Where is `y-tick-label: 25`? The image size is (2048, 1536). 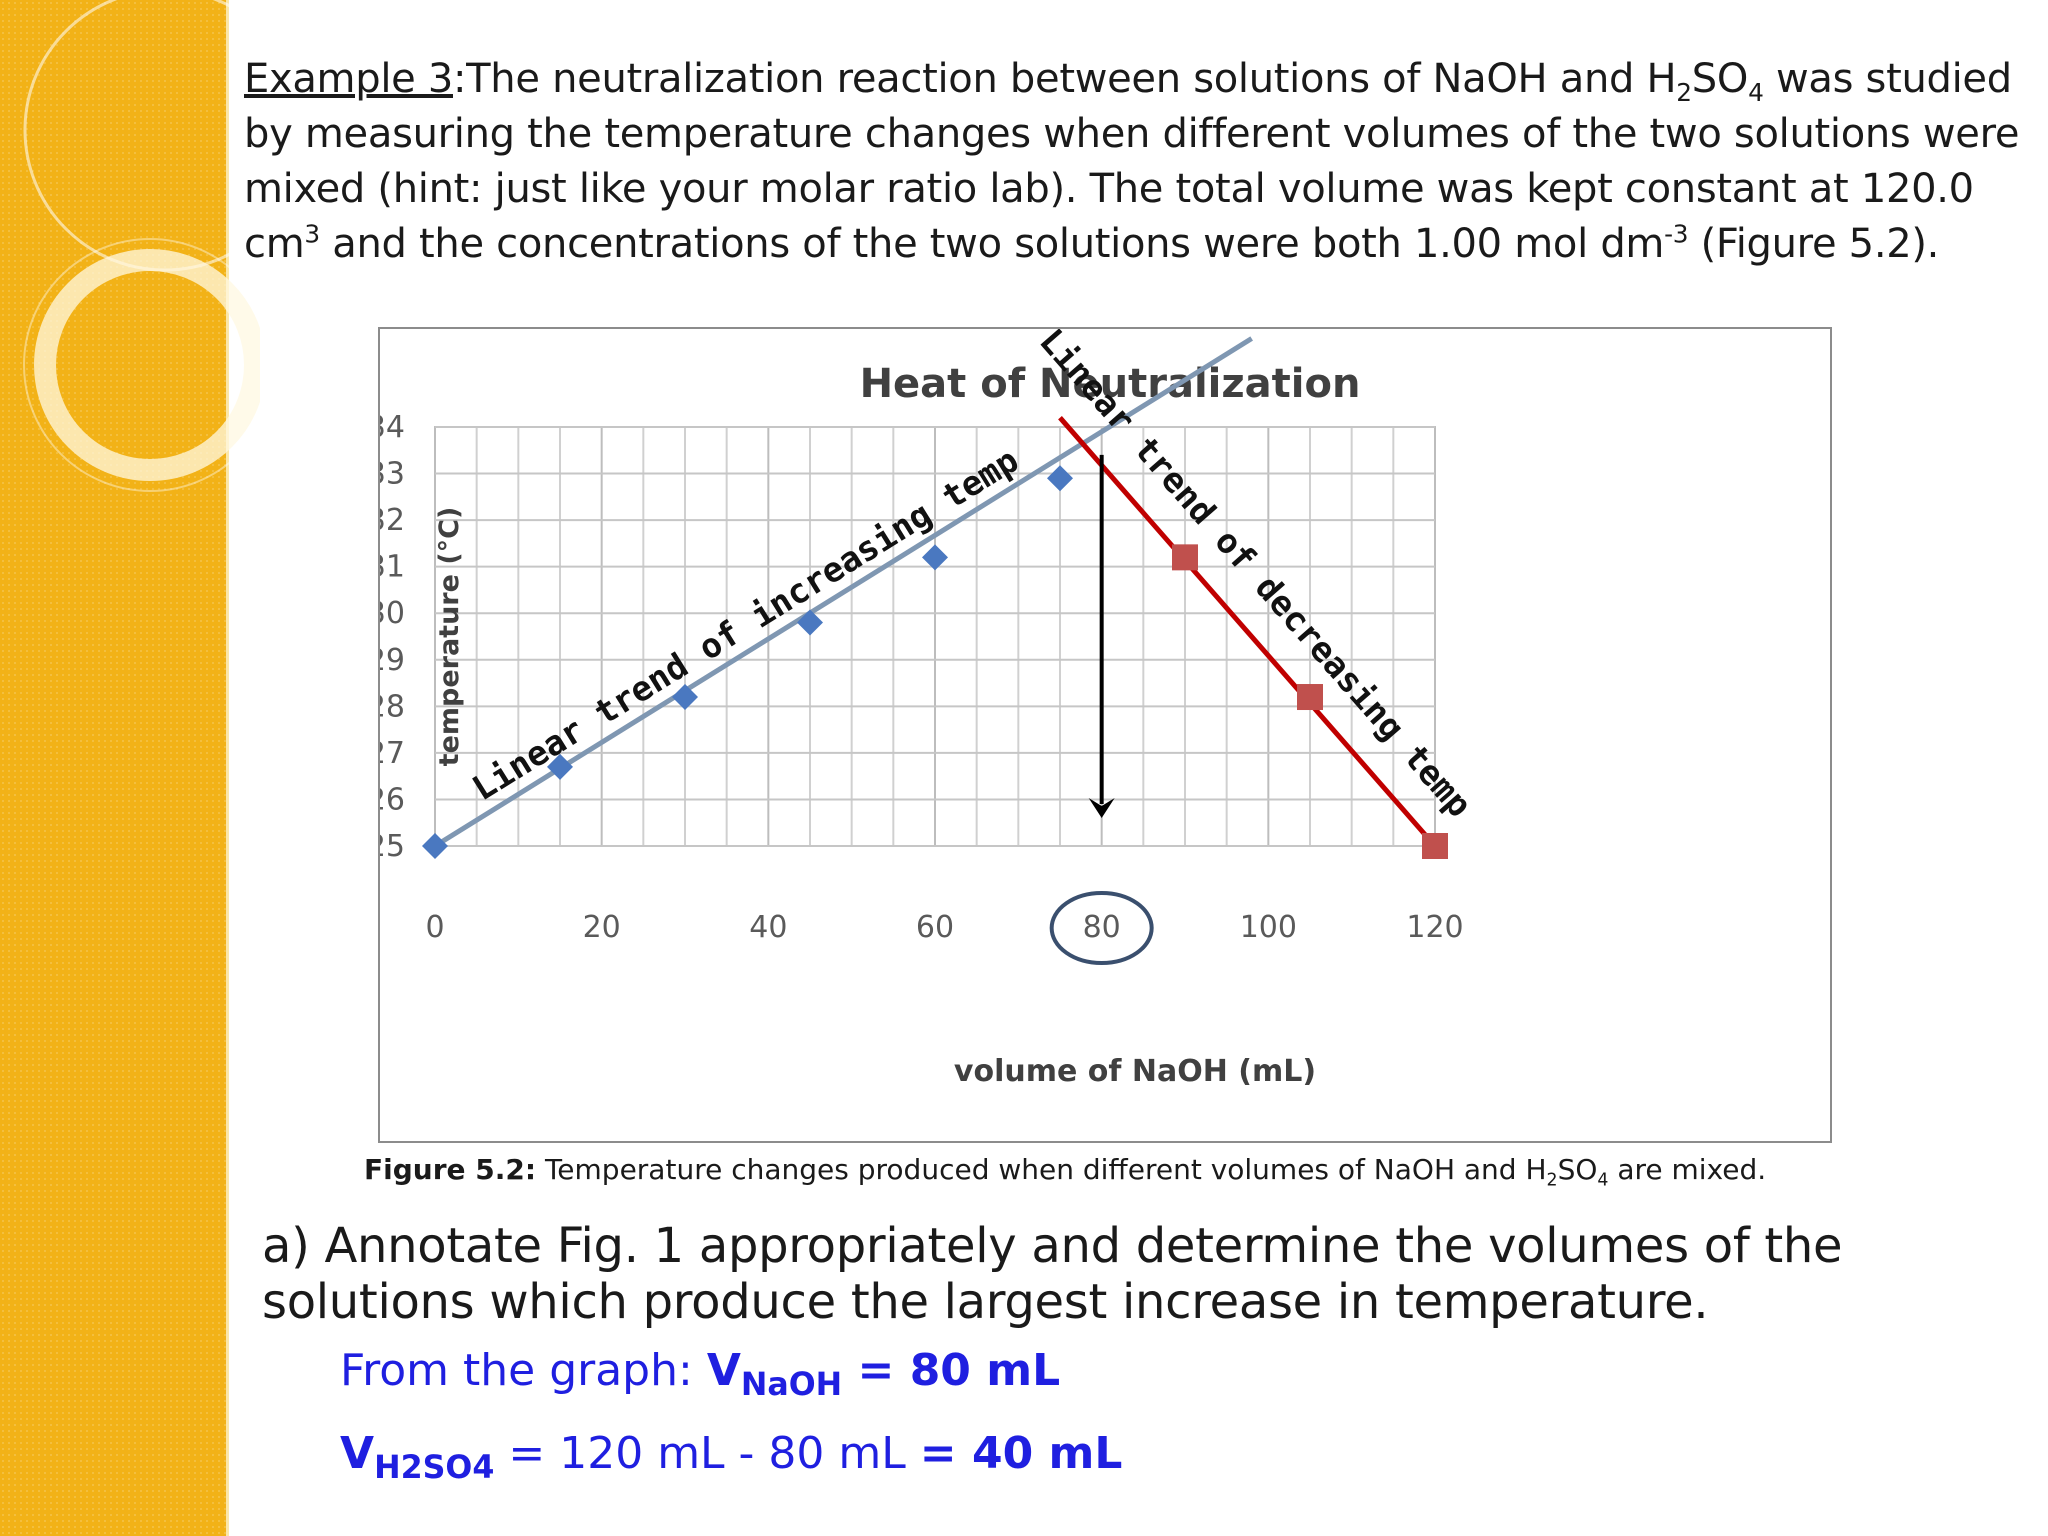 y-tick-label: 25 is located at coordinates (392, 846).